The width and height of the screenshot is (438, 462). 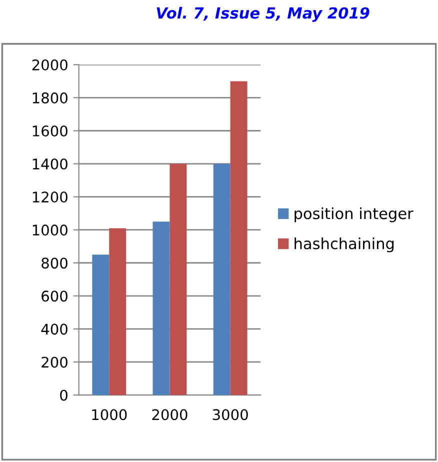 I want to click on y-tick-label: 0, so click(x=64, y=395).